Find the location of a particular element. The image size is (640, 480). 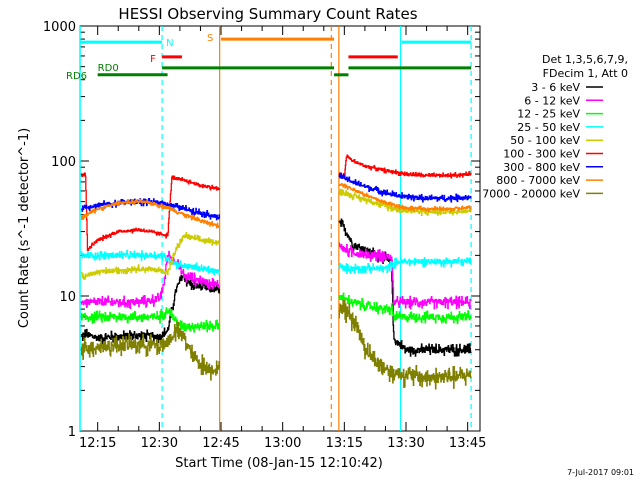

y-tick-label: 10 is located at coordinates (67, 297).